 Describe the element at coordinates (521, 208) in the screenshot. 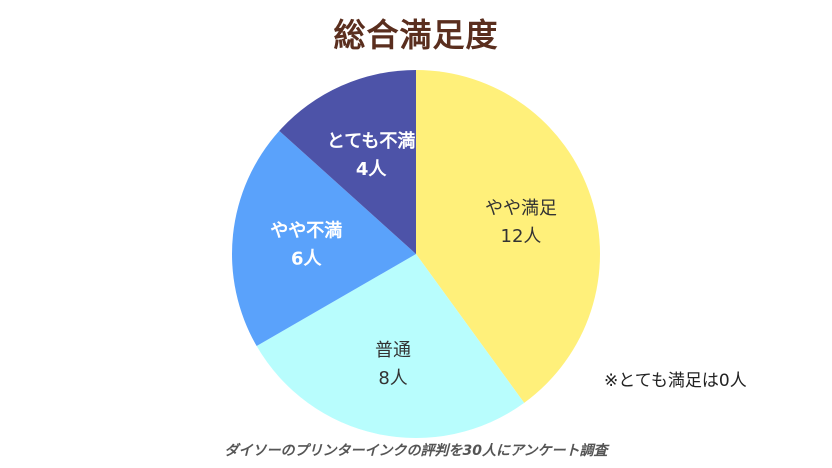

I see `slice-label-1: やや満足` at that location.